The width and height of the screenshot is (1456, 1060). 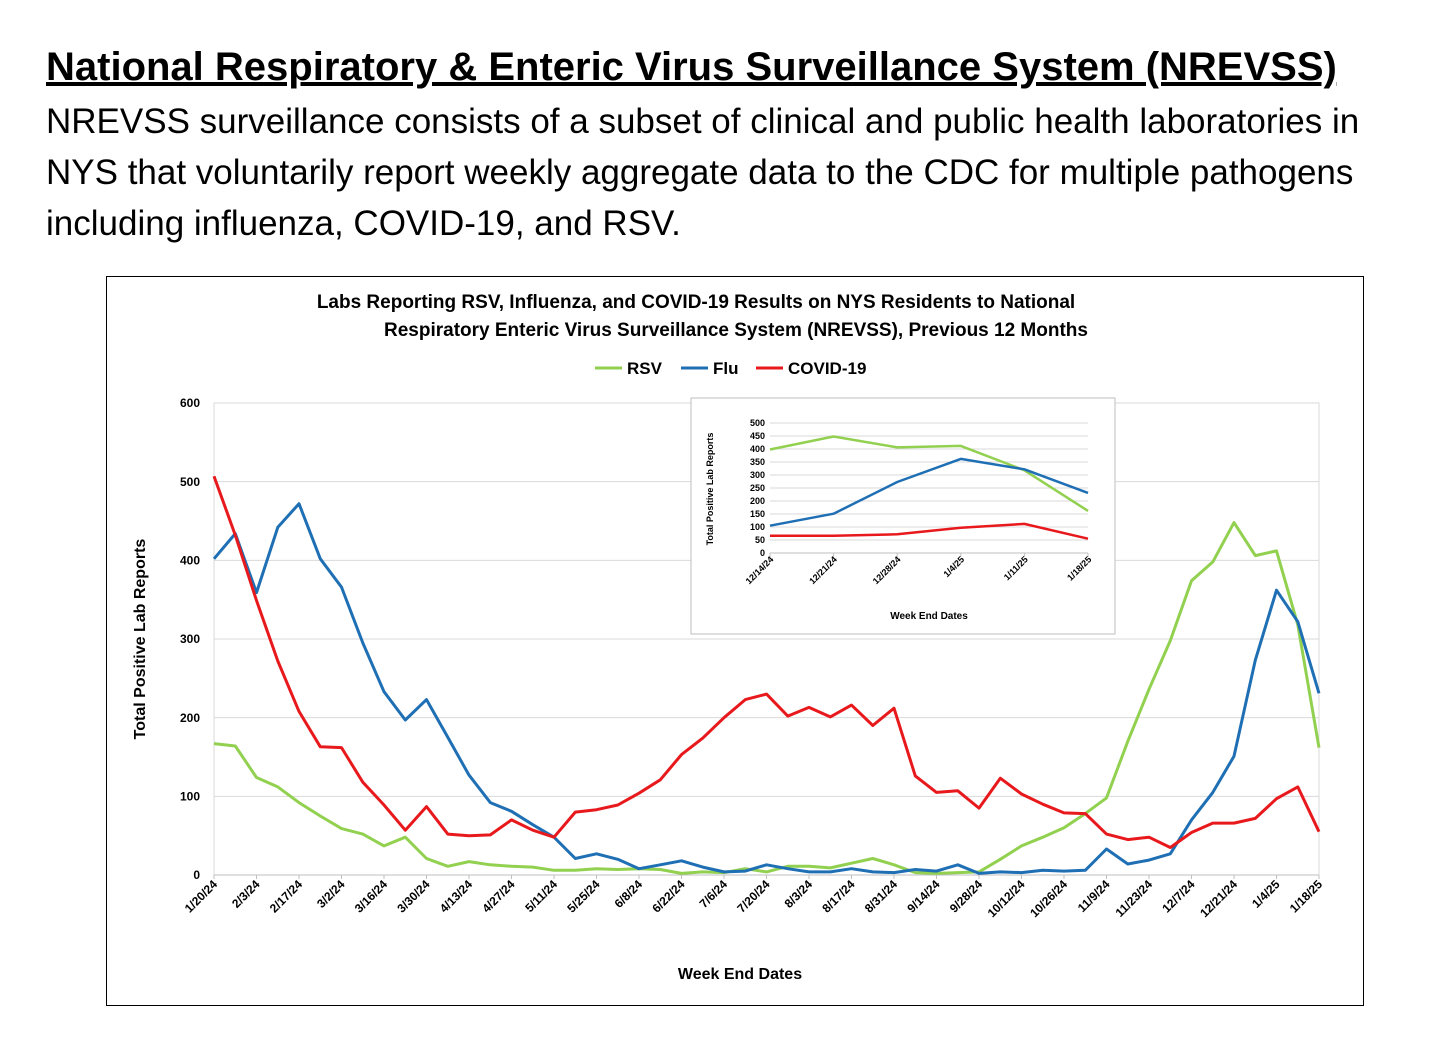 What do you see at coordinates (190, 403) in the screenshot?
I see `main-y-tick-label: 600` at bounding box center [190, 403].